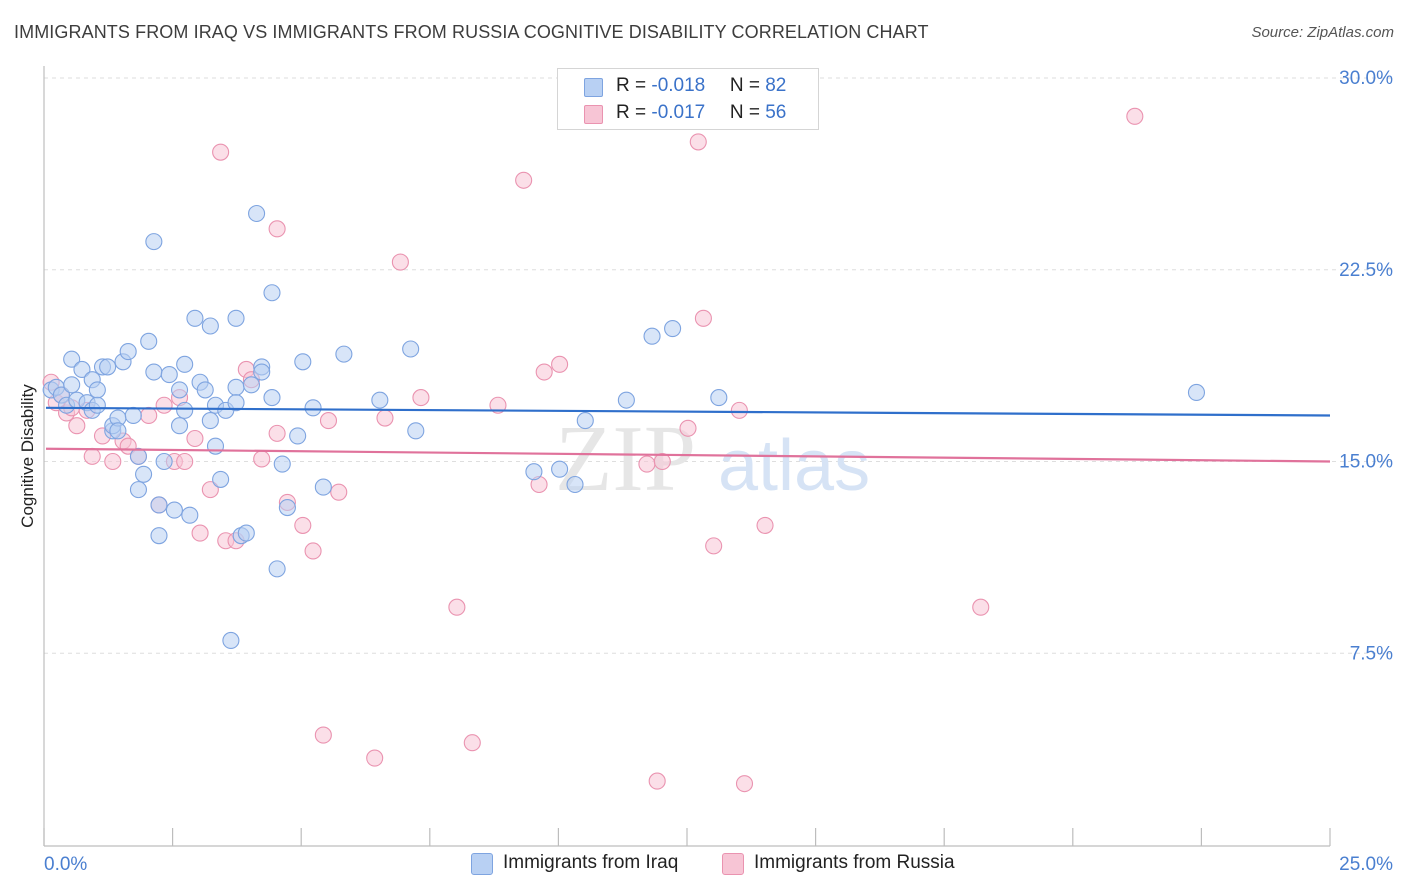 Image resolution: width=1406 pixels, height=892 pixels. What do you see at coordinates (65, 864) in the screenshot?
I see `x-tick-label: 0.0%` at bounding box center [65, 864].